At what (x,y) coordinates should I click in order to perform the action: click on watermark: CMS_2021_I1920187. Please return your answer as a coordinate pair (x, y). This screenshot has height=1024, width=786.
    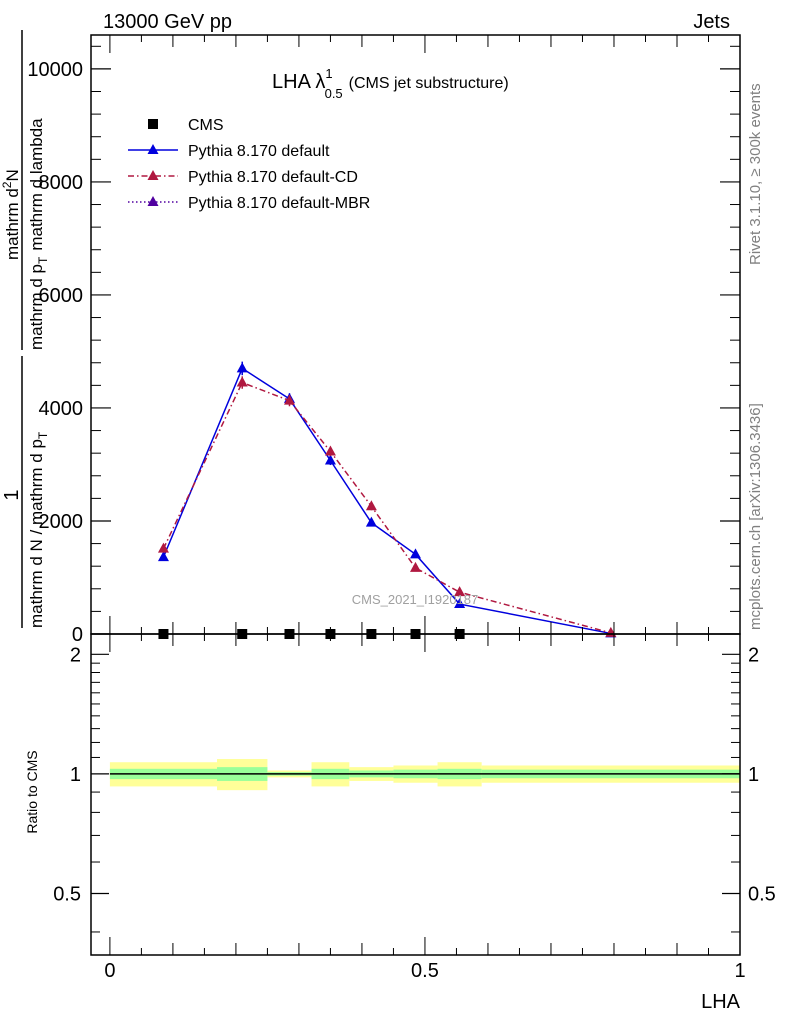
    Looking at the image, I should click on (415, 599).